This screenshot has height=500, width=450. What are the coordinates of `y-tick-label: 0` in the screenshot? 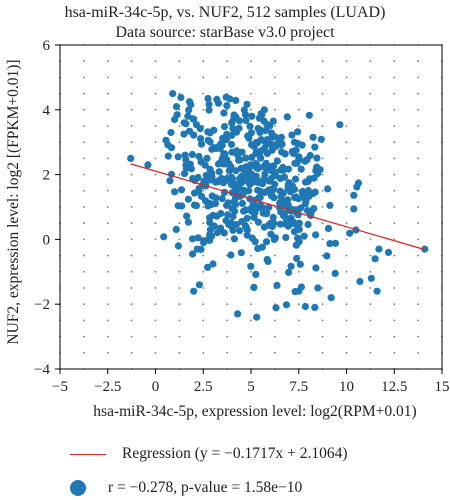 It's located at (47, 240).